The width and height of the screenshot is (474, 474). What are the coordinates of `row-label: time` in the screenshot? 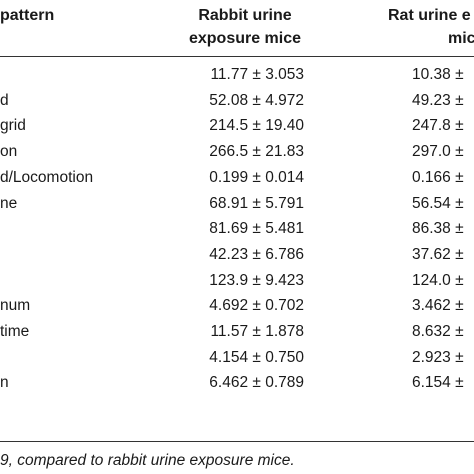 It's located at (15, 331).